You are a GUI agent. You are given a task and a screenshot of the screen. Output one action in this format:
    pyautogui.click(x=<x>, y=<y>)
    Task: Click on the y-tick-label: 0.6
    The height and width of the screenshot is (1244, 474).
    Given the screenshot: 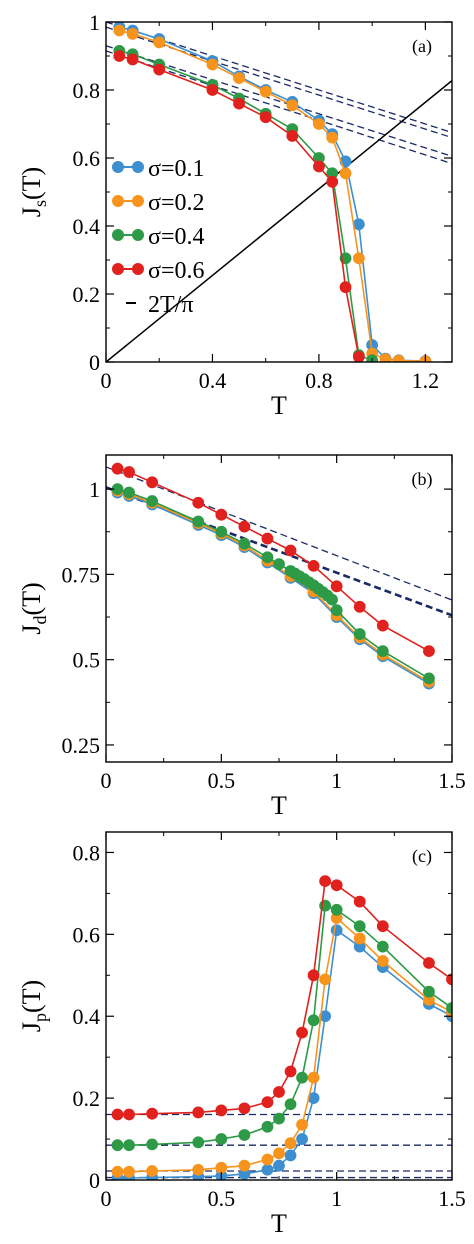 What is the action you would take?
    pyautogui.click(x=87, y=158)
    